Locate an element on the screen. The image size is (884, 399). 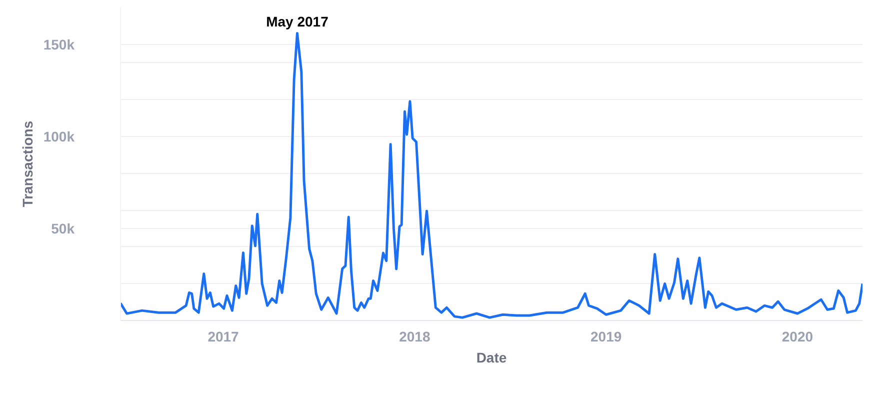
y-axis-title: Transactions is located at coordinates (27, 164).